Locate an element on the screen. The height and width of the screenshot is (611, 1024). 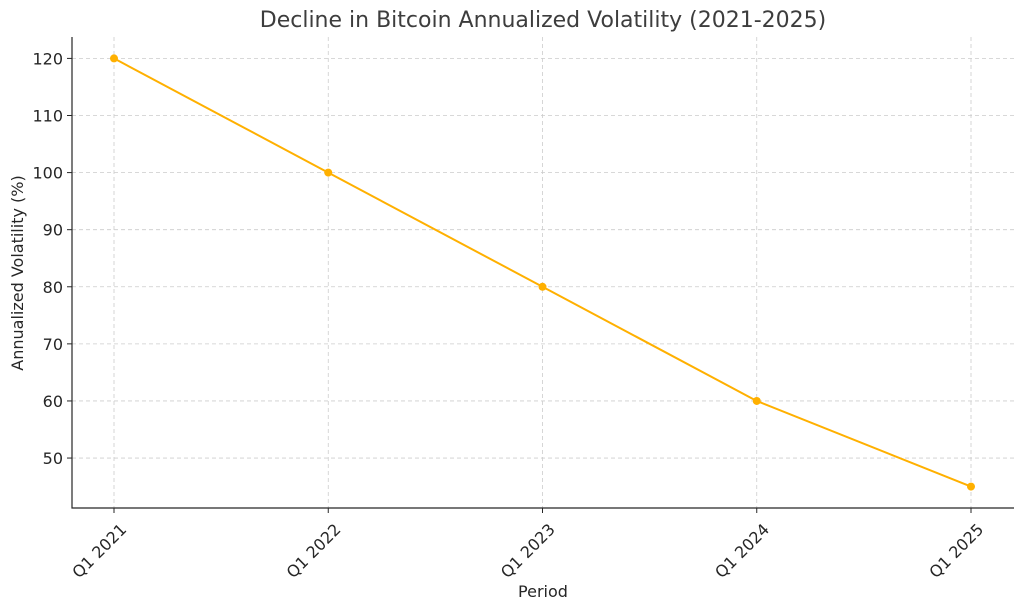
x-axis-ticks: Q1 2021 Q1 2022 Q1 2023 Q1 2024 Q1 2025 is located at coordinates (527, 545).